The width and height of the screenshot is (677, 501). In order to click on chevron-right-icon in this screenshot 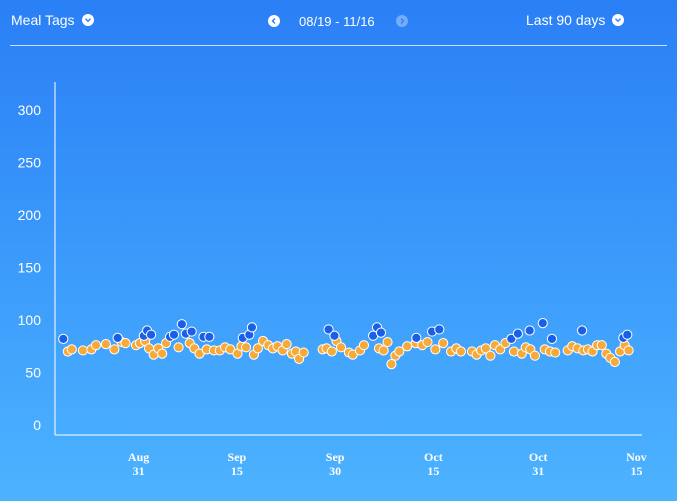, I will do `click(402, 21)`.